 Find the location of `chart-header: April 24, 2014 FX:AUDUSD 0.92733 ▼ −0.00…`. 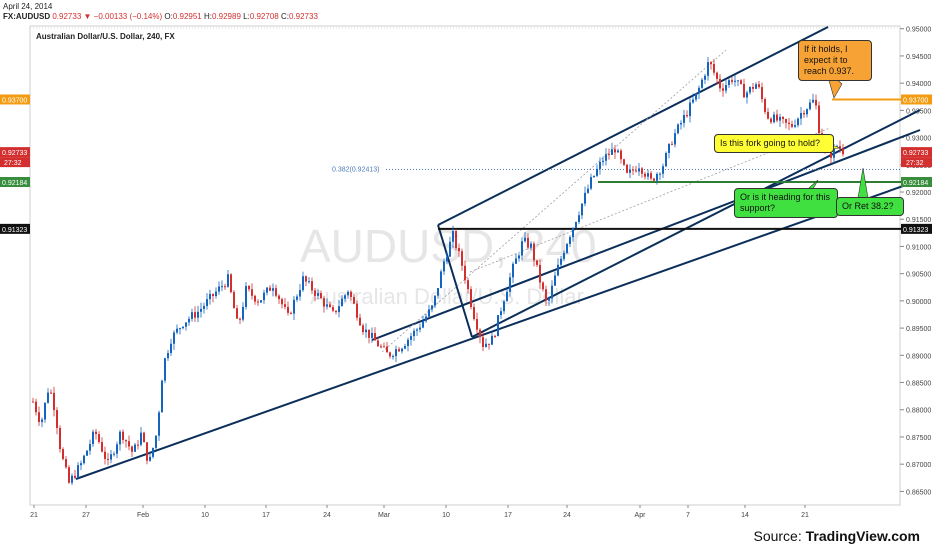

chart-header: April 24, 2014 FX:AUDUSD 0.92733 ▼ −0.00… is located at coordinates (160, 12).